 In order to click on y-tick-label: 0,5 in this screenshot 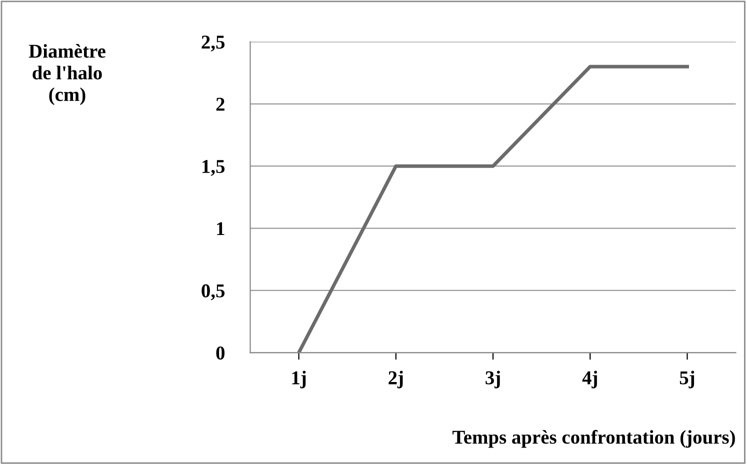, I will do `click(213, 292)`.